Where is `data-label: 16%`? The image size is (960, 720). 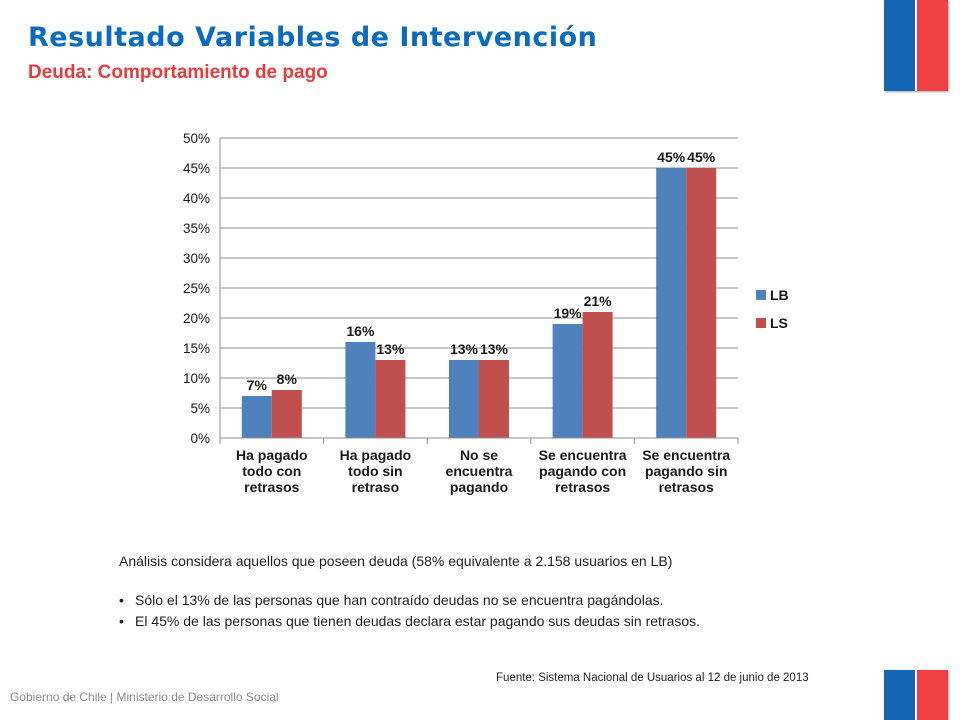 data-label: 16% is located at coordinates (360, 331).